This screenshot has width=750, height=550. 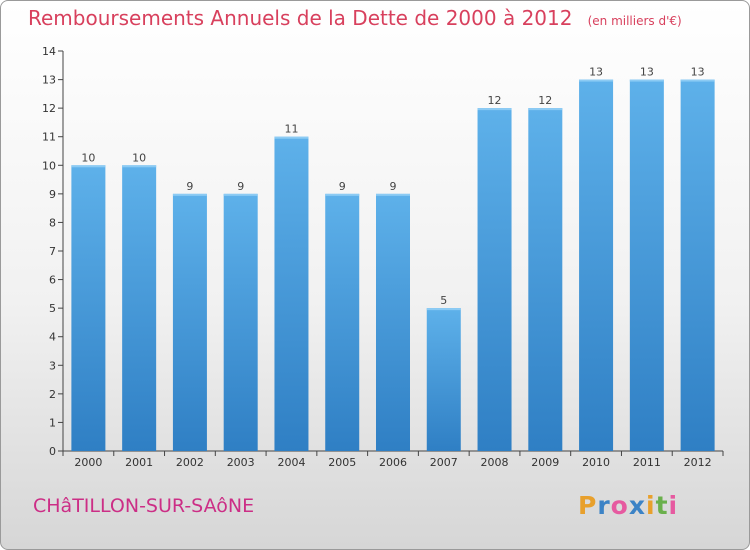 What do you see at coordinates (52, 280) in the screenshot?
I see `y-tick-label: 6` at bounding box center [52, 280].